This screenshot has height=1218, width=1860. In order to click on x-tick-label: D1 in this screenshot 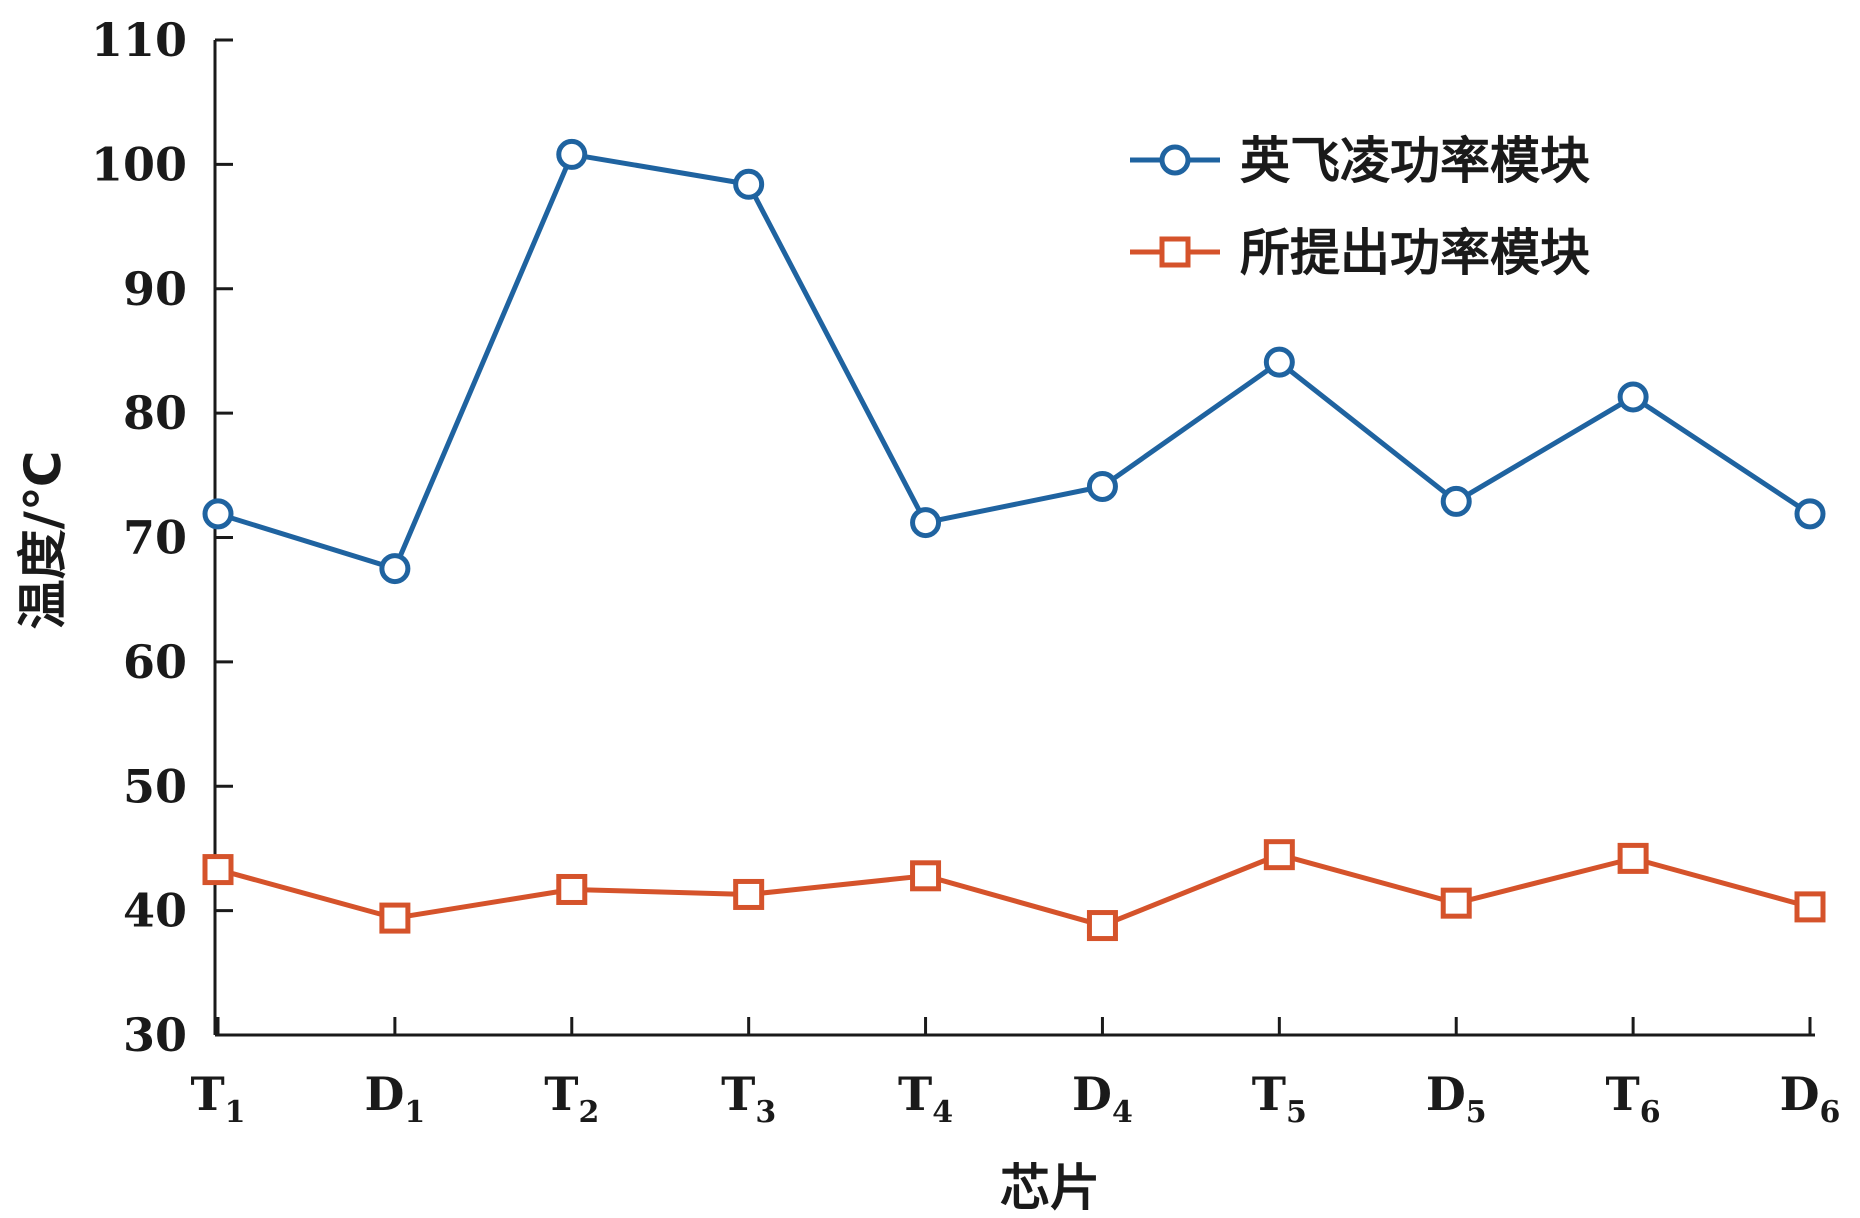, I will do `click(395, 1098)`.